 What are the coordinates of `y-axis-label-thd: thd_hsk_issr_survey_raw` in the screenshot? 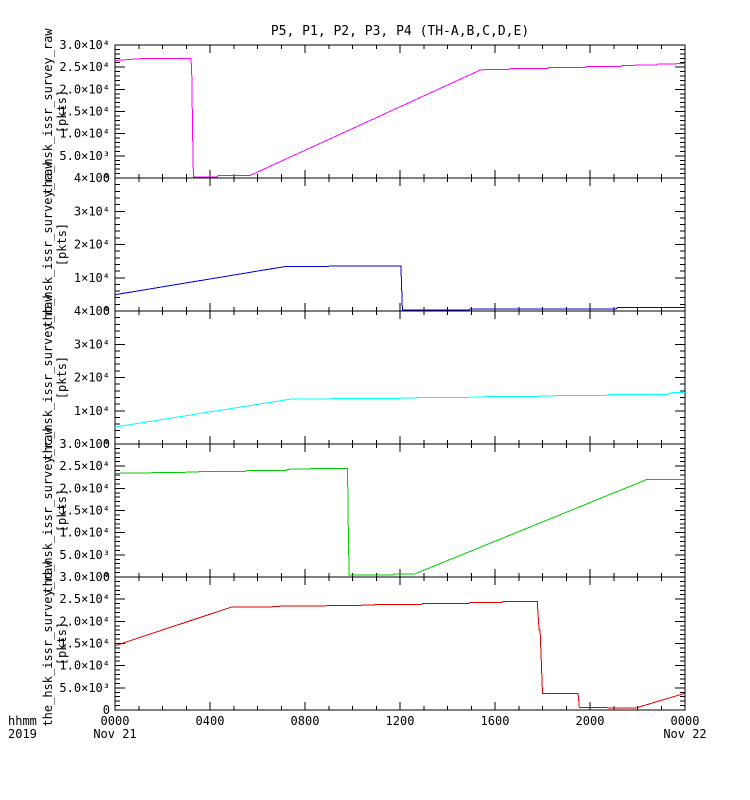 It's located at (48, 510).